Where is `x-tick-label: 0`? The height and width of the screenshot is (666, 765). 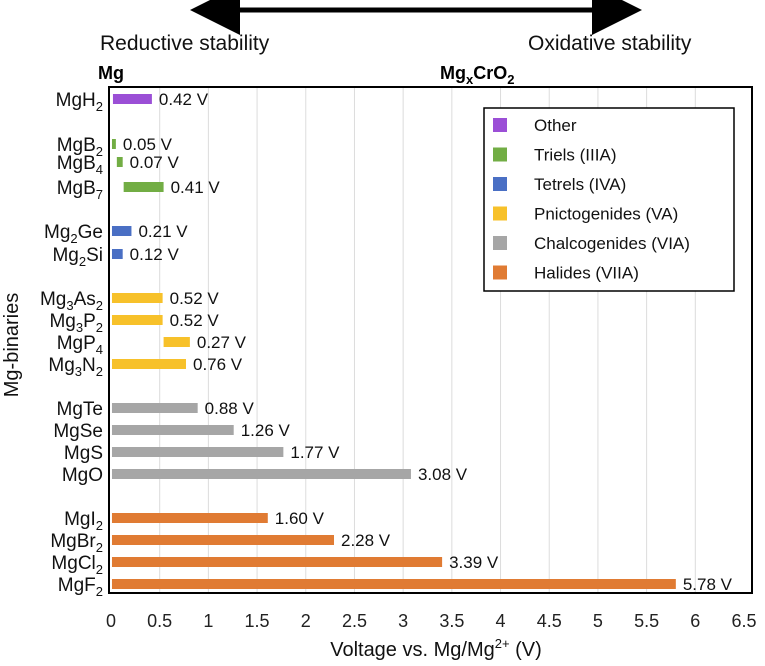
x-tick-label: 0 is located at coordinates (111, 621).